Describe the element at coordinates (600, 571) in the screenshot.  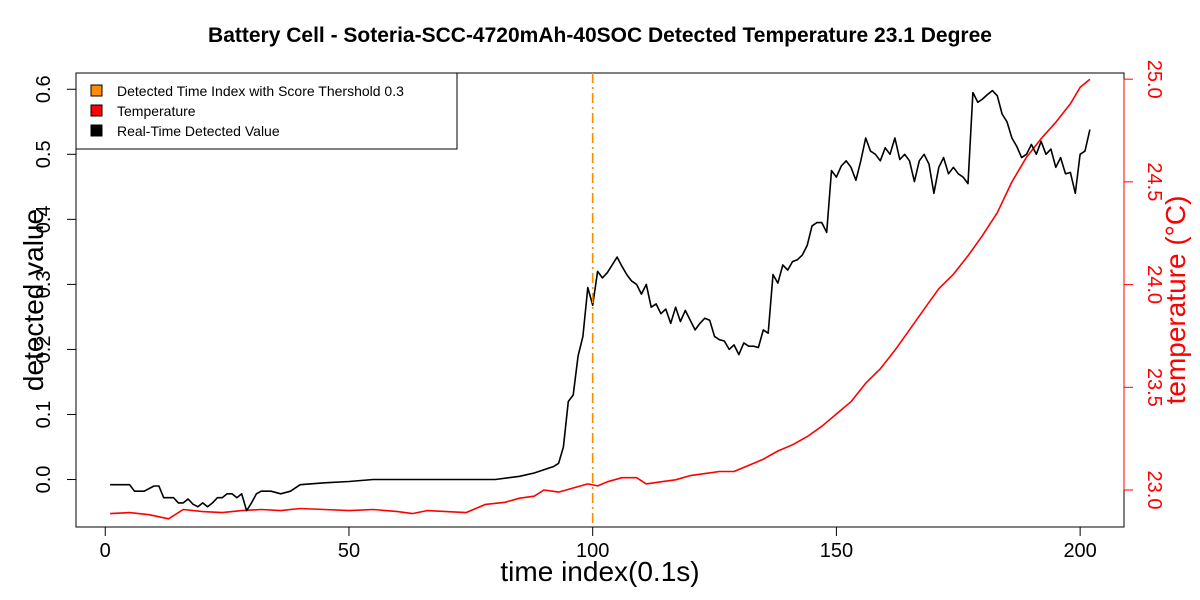
I see `x-axis-label: time index(0.1s)` at that location.